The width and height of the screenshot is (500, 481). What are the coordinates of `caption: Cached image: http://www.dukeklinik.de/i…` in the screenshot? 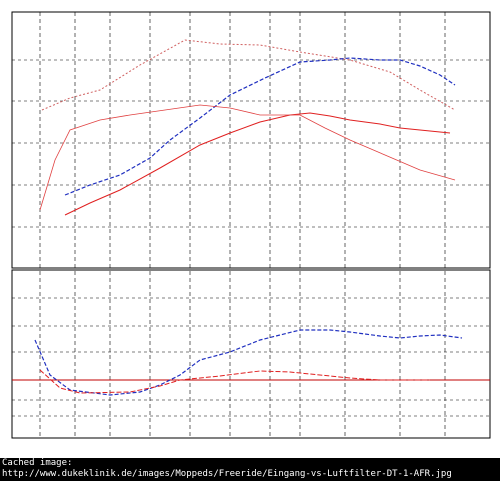 It's located at (250, 469).